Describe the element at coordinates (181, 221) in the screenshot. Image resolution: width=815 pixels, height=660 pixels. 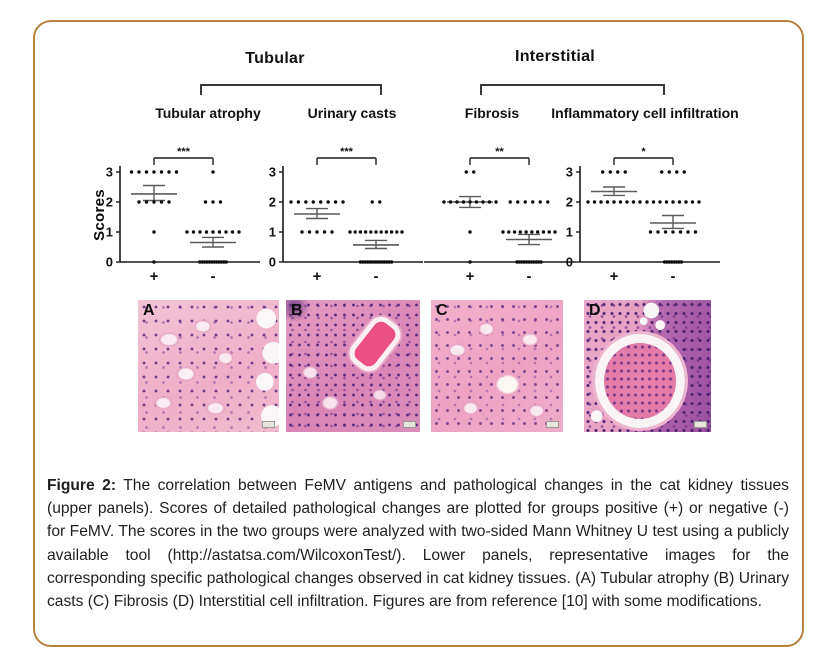
I see `scatter-panel-tubular-atrophy: *** 0 1 2 3 + -` at that location.